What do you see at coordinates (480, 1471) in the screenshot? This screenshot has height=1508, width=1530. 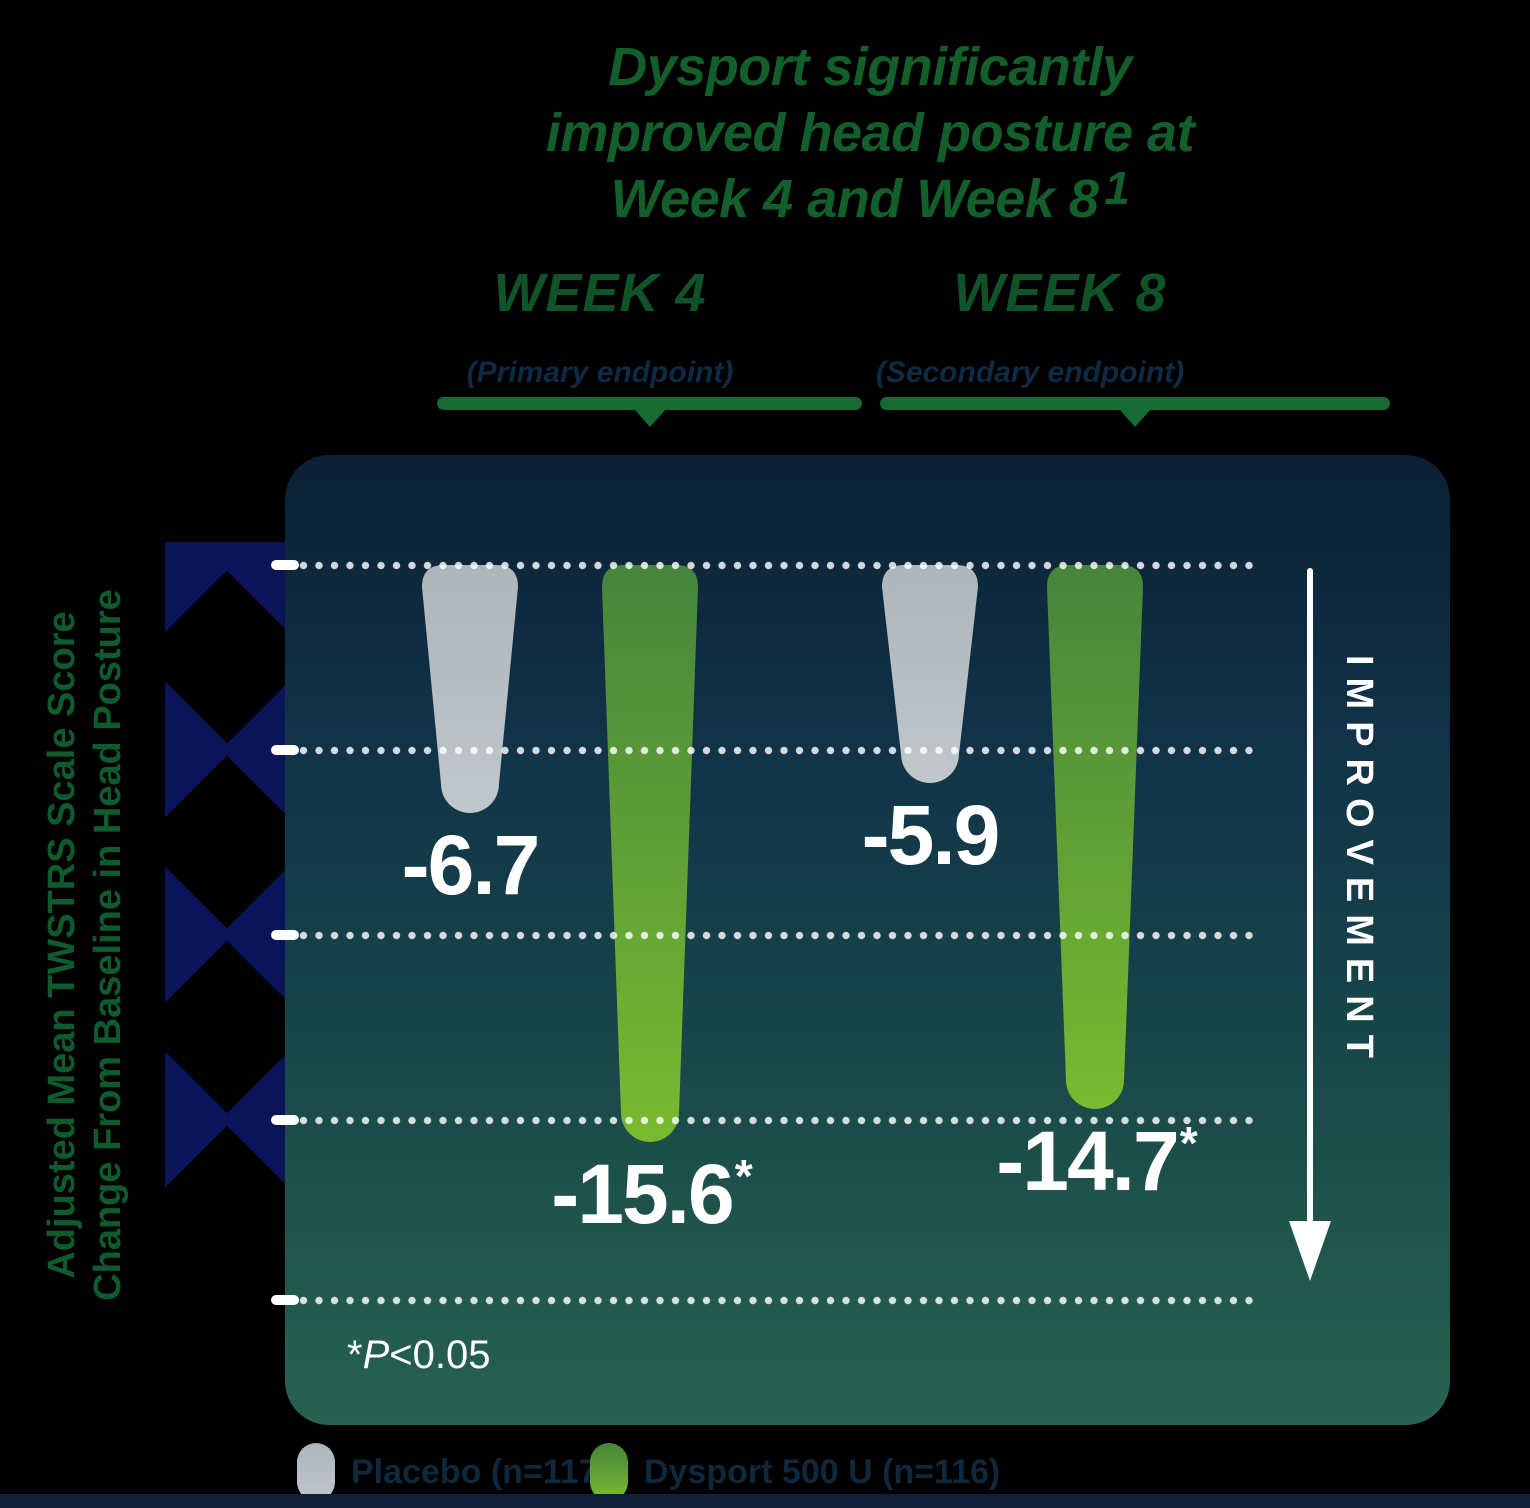 I see `legend-label-placebo: Placebo (n=117)` at bounding box center [480, 1471].